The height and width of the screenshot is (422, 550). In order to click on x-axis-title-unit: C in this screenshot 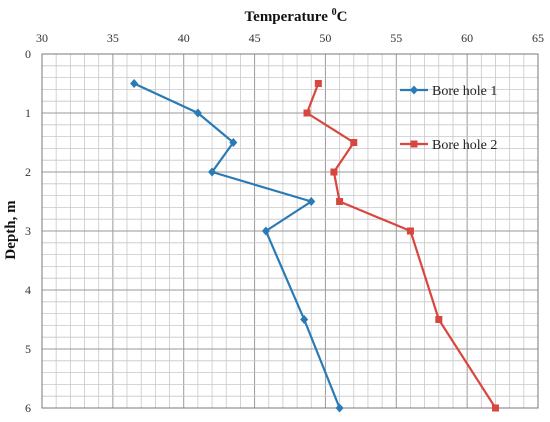, I will do `click(342, 17)`.